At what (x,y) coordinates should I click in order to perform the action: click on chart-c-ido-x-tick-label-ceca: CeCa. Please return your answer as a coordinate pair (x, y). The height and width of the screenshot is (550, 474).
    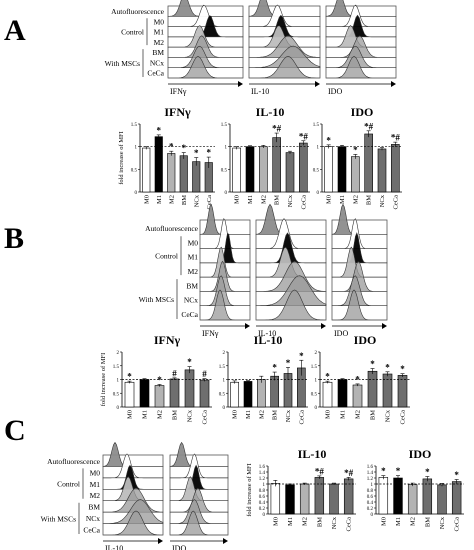
    Looking at the image, I should click on (457, 524).